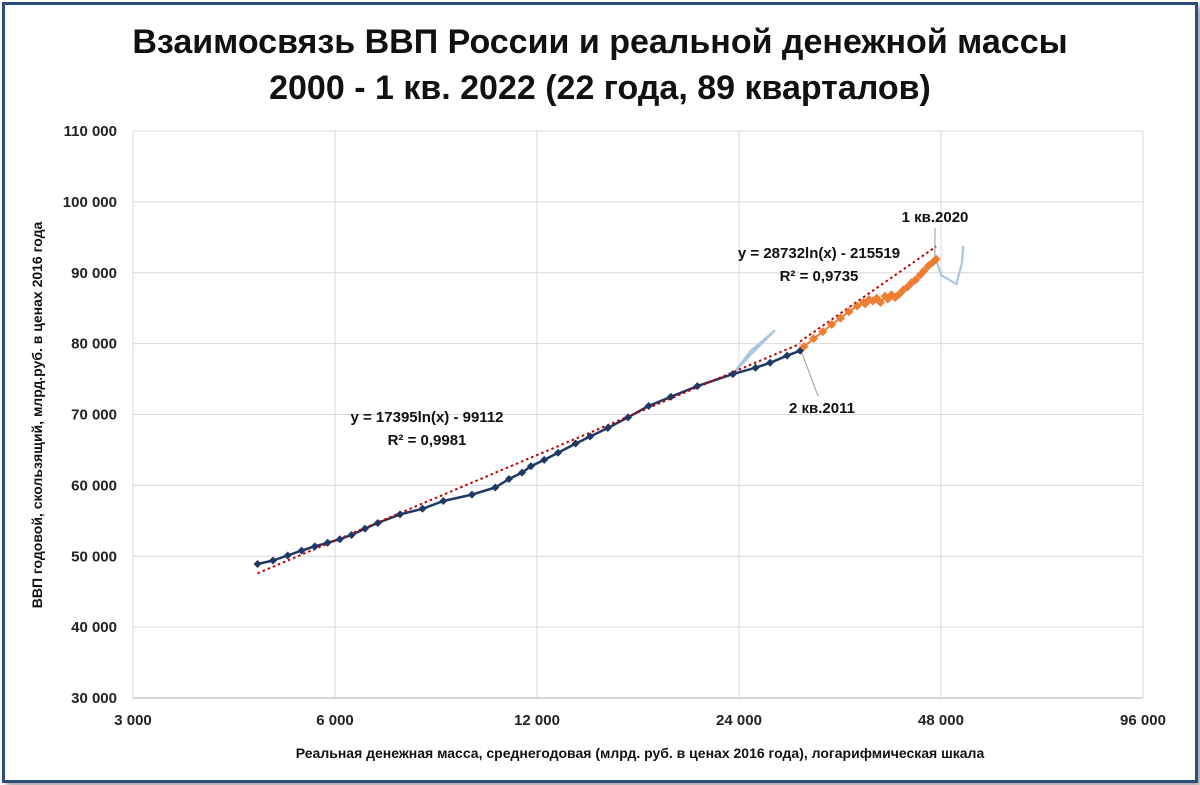  What do you see at coordinates (90, 131) in the screenshot?
I see `y-tick-label: 110 000` at bounding box center [90, 131].